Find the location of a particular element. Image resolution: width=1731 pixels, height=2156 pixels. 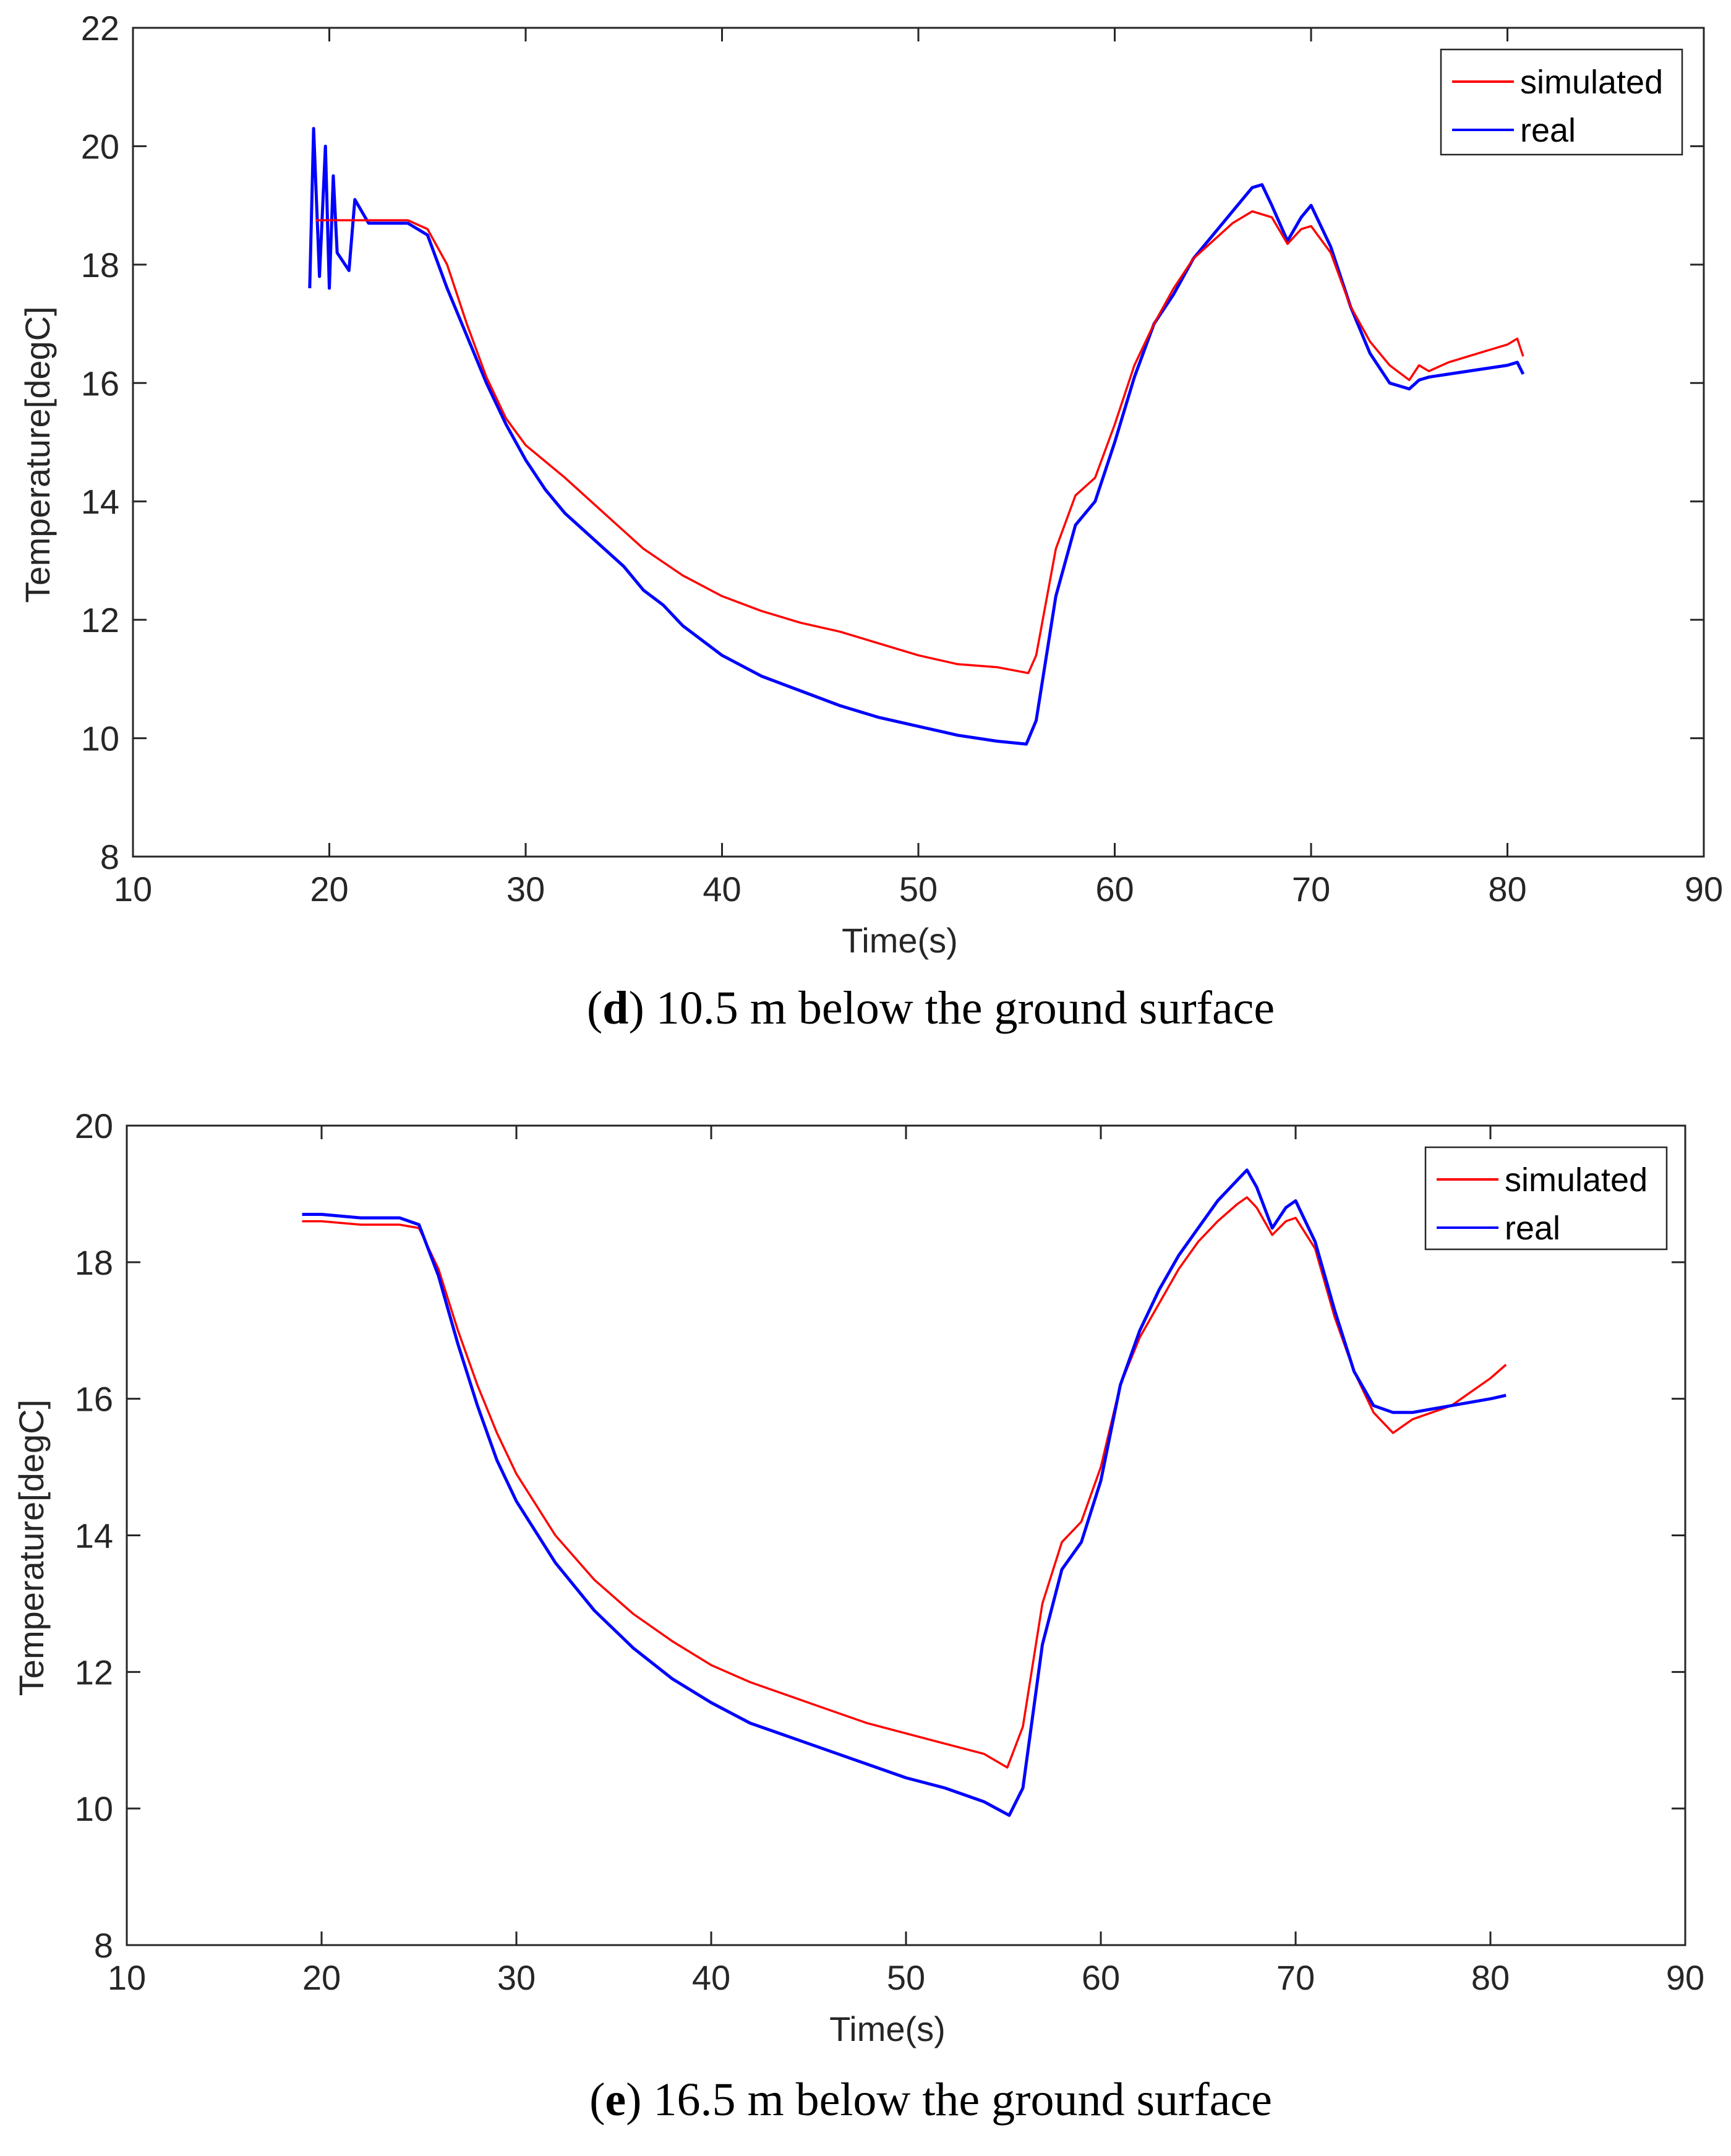

figure-caption: (d) 10.5 m below the ground surface is located at coordinates (931, 1008).